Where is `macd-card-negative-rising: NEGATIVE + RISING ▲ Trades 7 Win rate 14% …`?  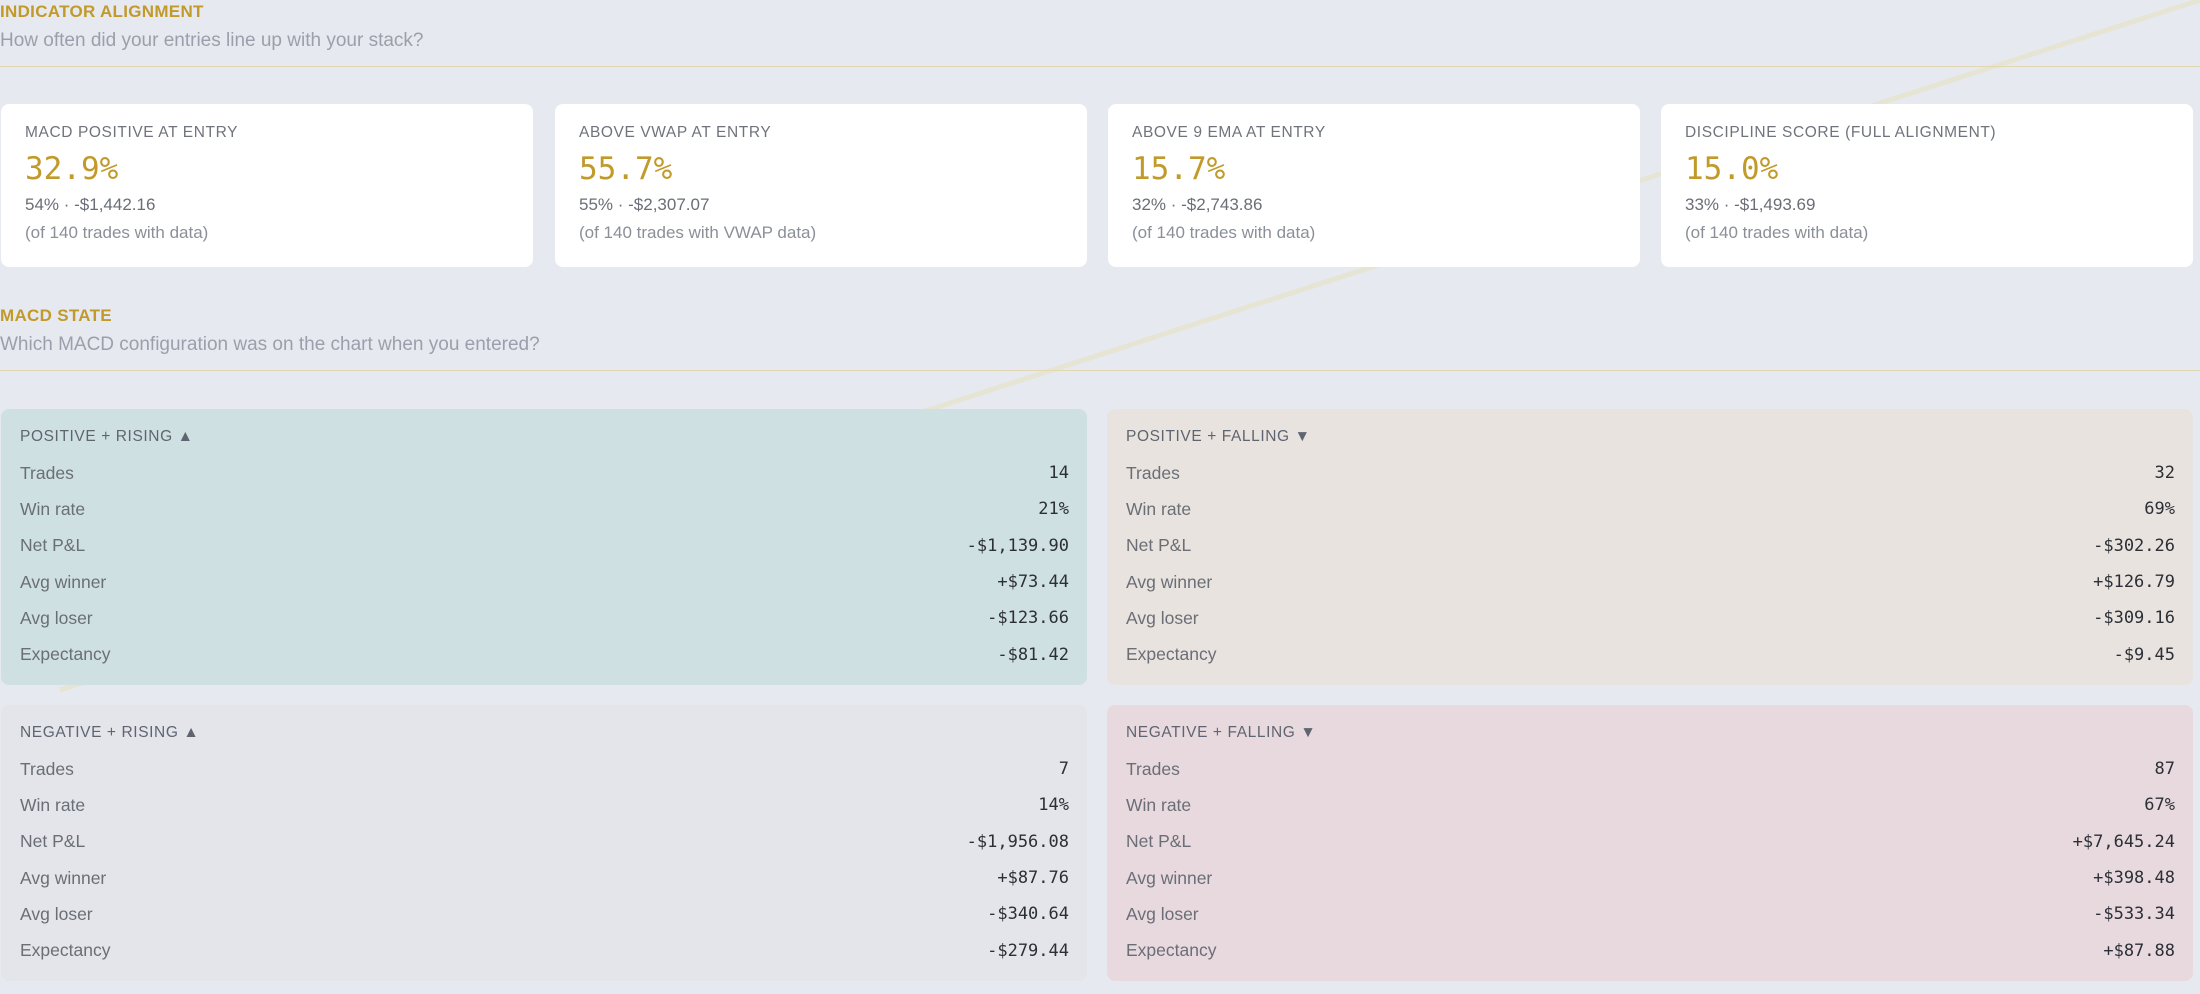
macd-card-negative-rising: NEGATIVE + RISING ▲ Trades 7 Win rate 14% … is located at coordinates (544, 843).